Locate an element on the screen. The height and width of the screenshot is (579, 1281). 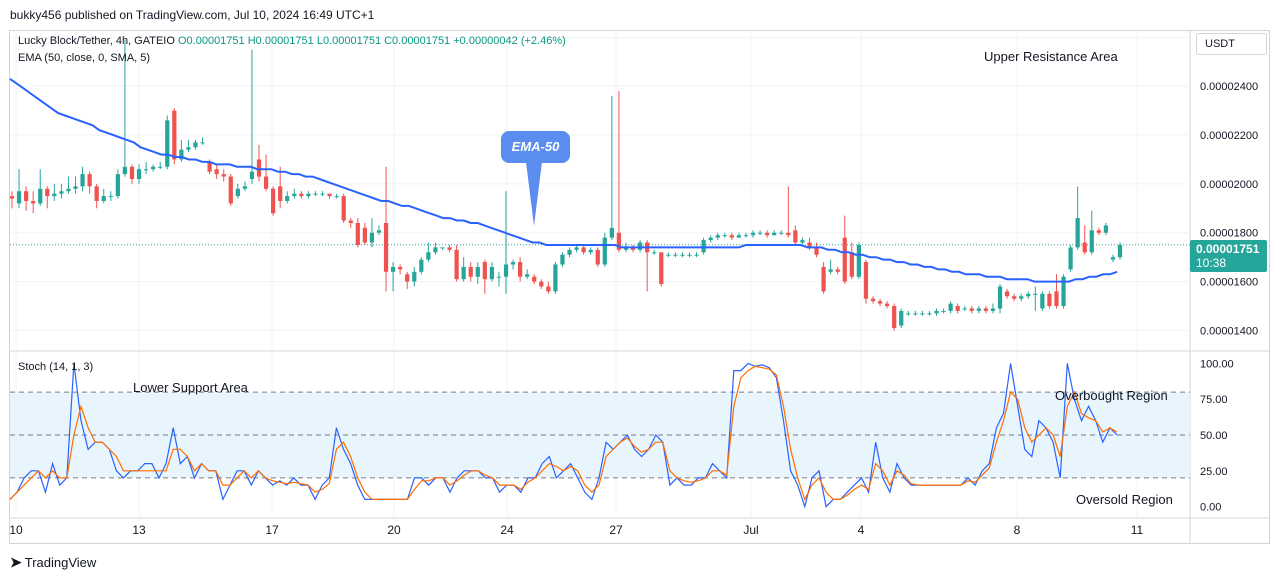
tradingview-logo-icon: ➤ is located at coordinates (16, 562).